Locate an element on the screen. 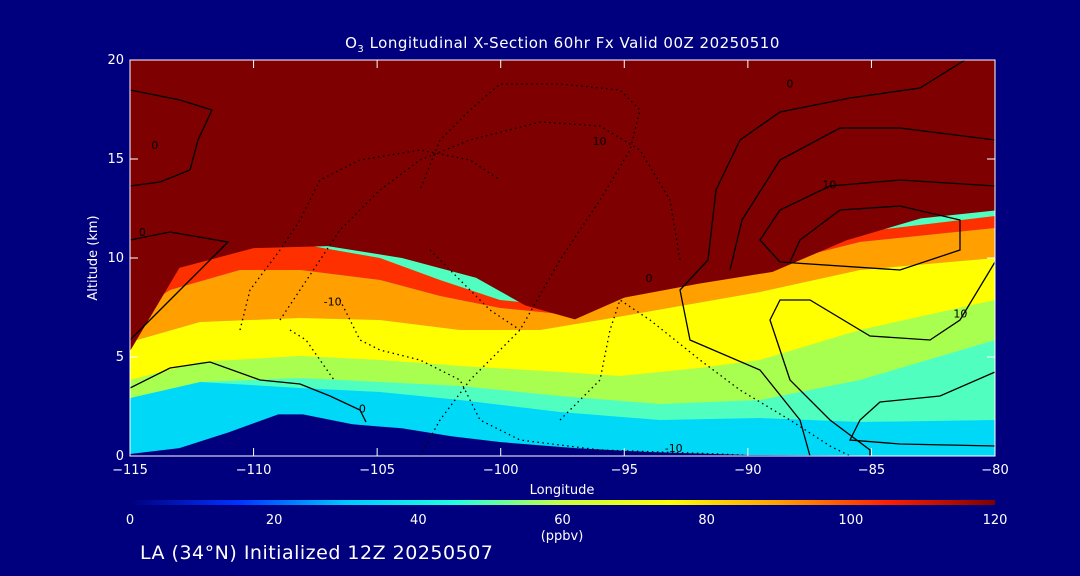 This screenshot has height=576, width=1080. colorbar-tick-label: 20 is located at coordinates (274, 520).